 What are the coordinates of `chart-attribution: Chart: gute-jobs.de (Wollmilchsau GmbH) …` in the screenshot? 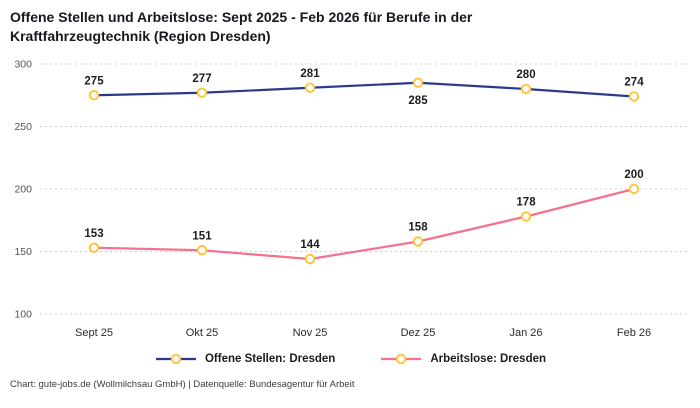 It's located at (182, 384).